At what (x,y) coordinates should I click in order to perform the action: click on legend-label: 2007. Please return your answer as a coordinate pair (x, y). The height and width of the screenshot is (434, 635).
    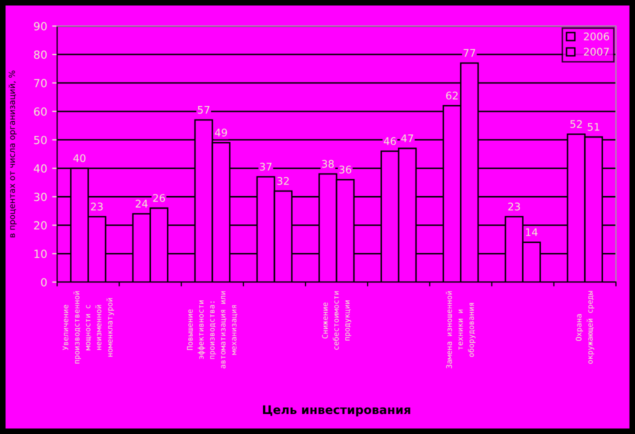
    Looking at the image, I should click on (596, 52).